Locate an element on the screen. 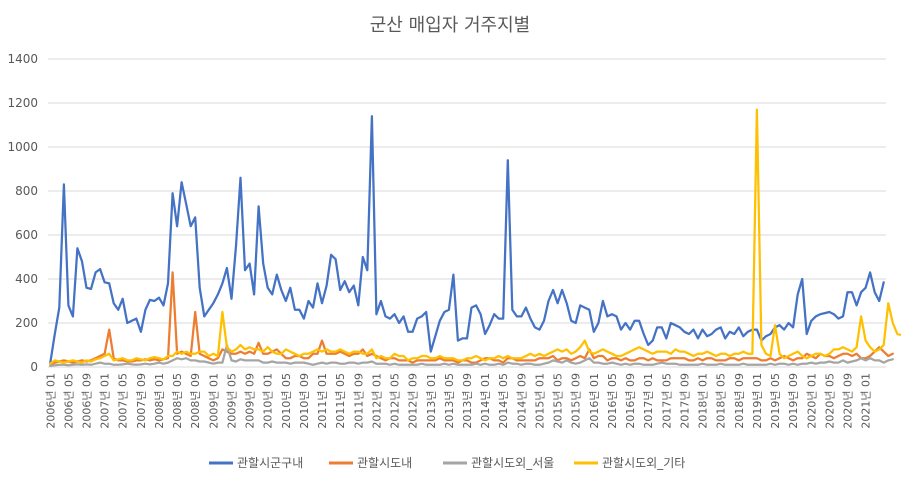 Image resolution: width=901 pixels, height=488 pixels. x-tick-label: 2013년 05 is located at coordinates (449, 401).